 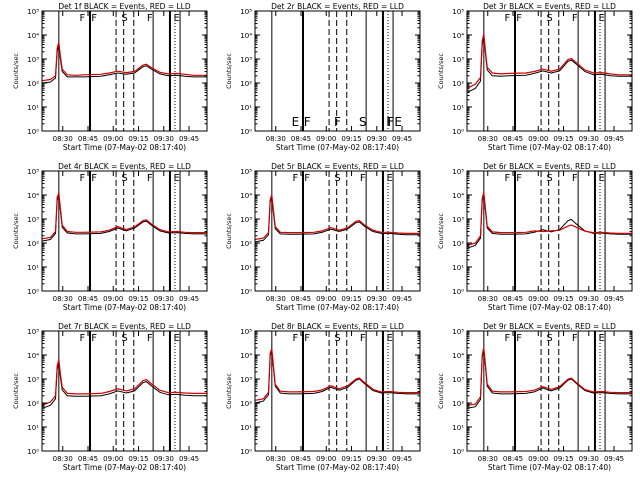 I want to click on panel-title: Det 3r BLACK = Events, RED = LLD, so click(x=549, y=6).